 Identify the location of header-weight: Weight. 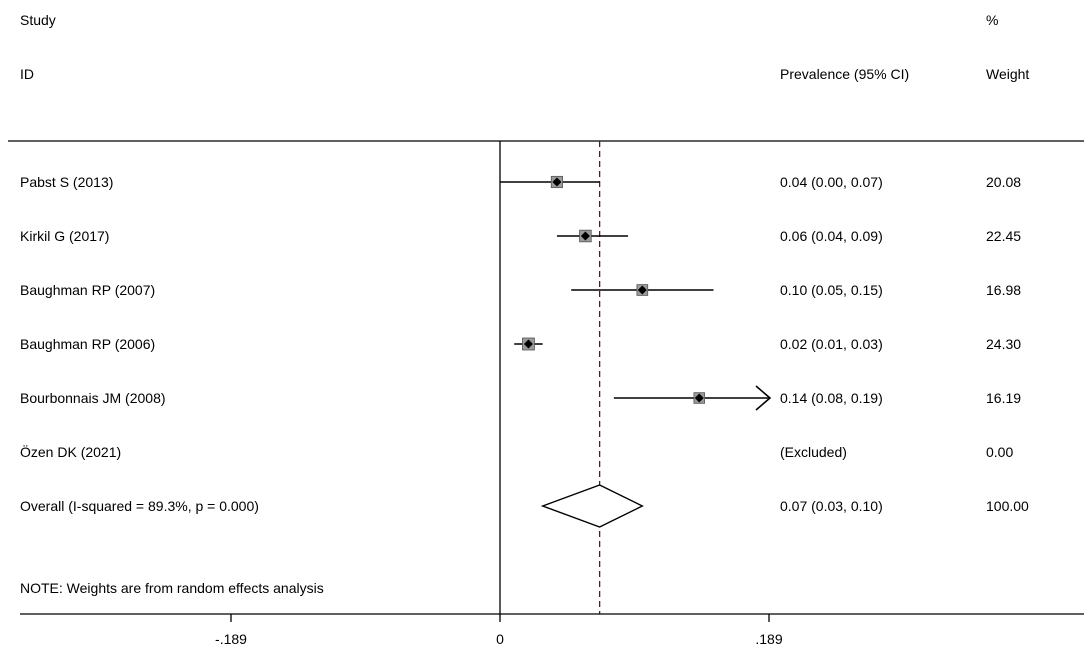
(1007, 74).